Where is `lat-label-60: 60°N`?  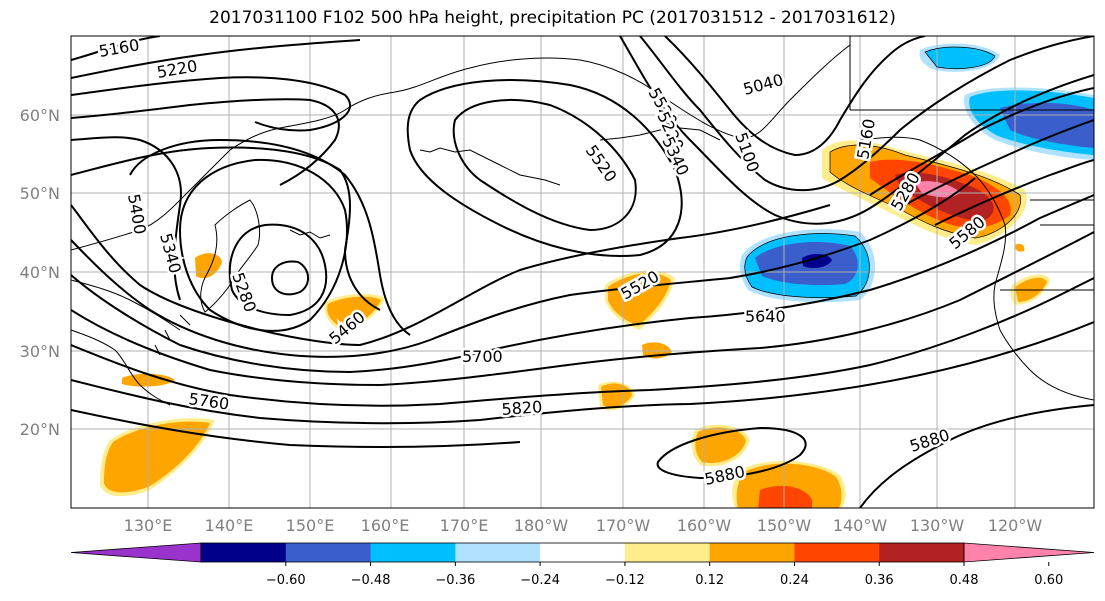 lat-label-60: 60°N is located at coordinates (40, 115).